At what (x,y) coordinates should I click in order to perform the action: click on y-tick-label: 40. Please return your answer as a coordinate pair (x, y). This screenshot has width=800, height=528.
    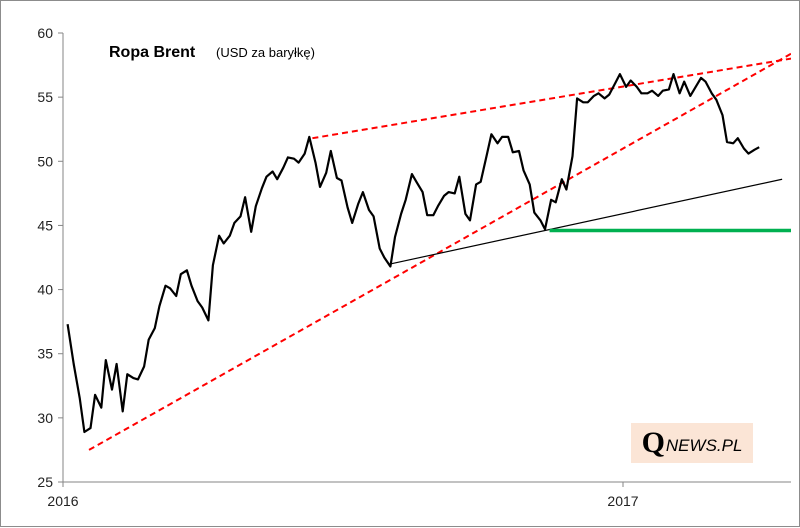
    Looking at the image, I should click on (45, 290).